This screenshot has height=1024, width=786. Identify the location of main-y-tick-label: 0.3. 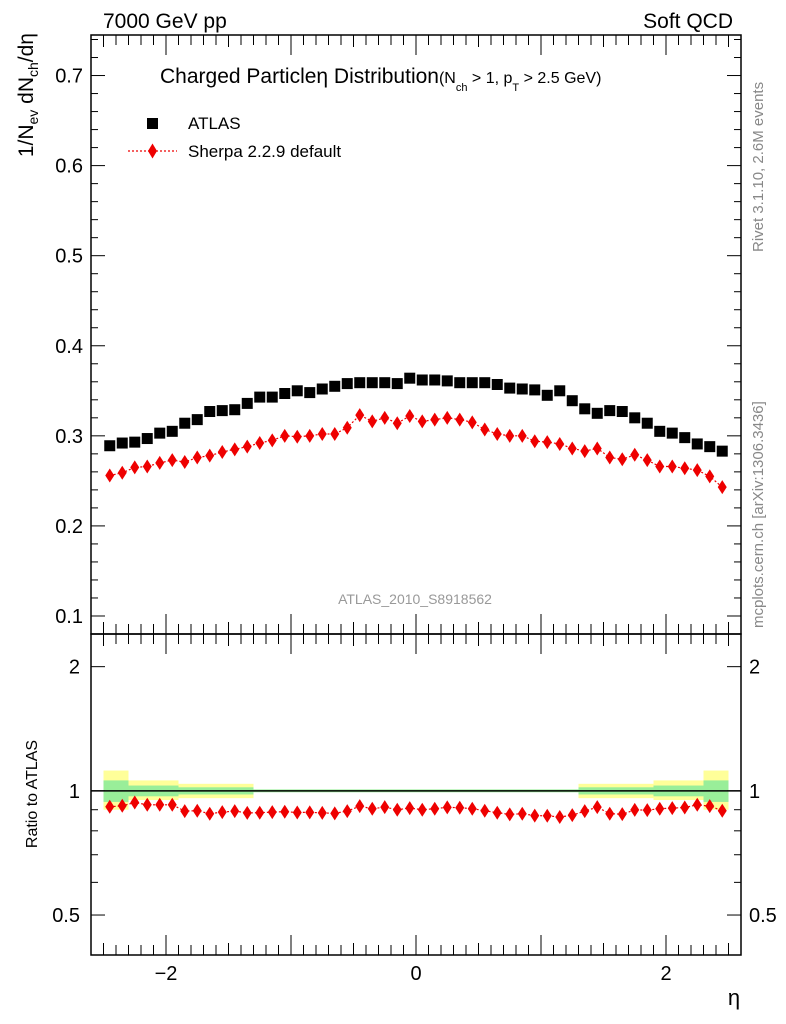
(69, 437).